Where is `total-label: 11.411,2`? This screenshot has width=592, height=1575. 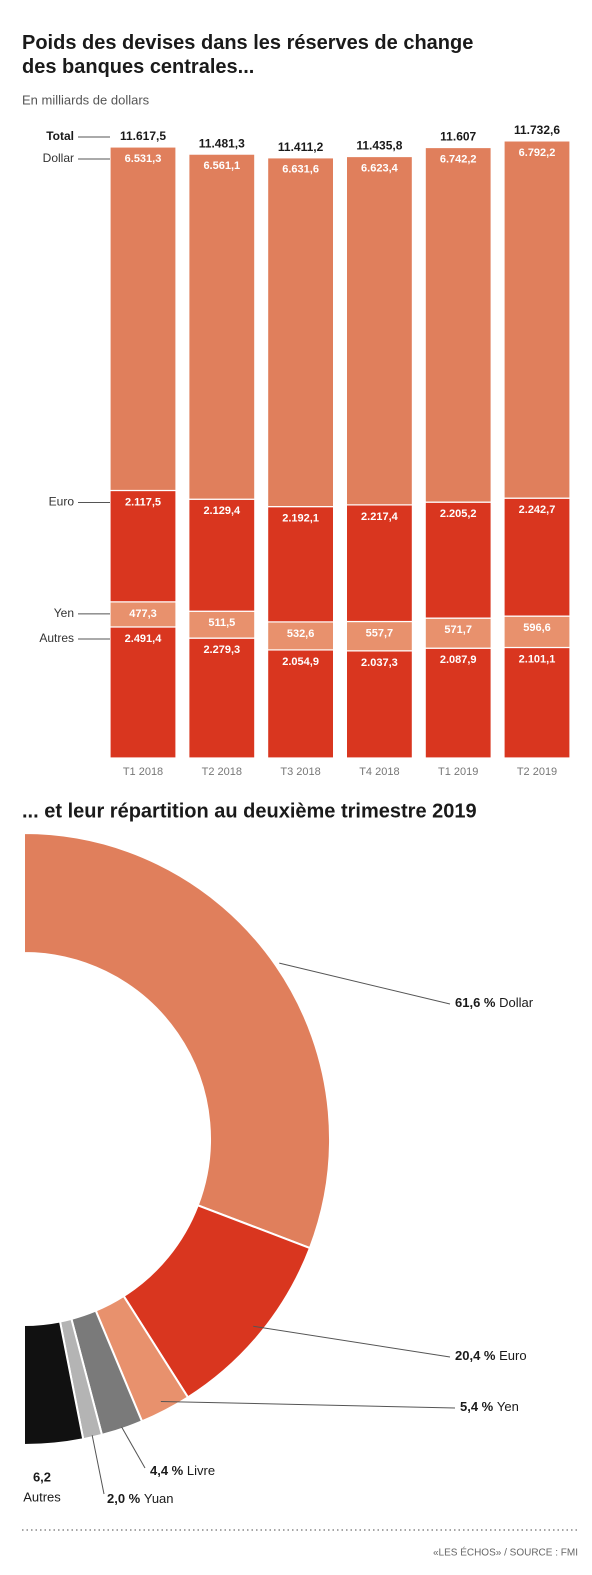
total-label: 11.411,2 is located at coordinates (301, 147).